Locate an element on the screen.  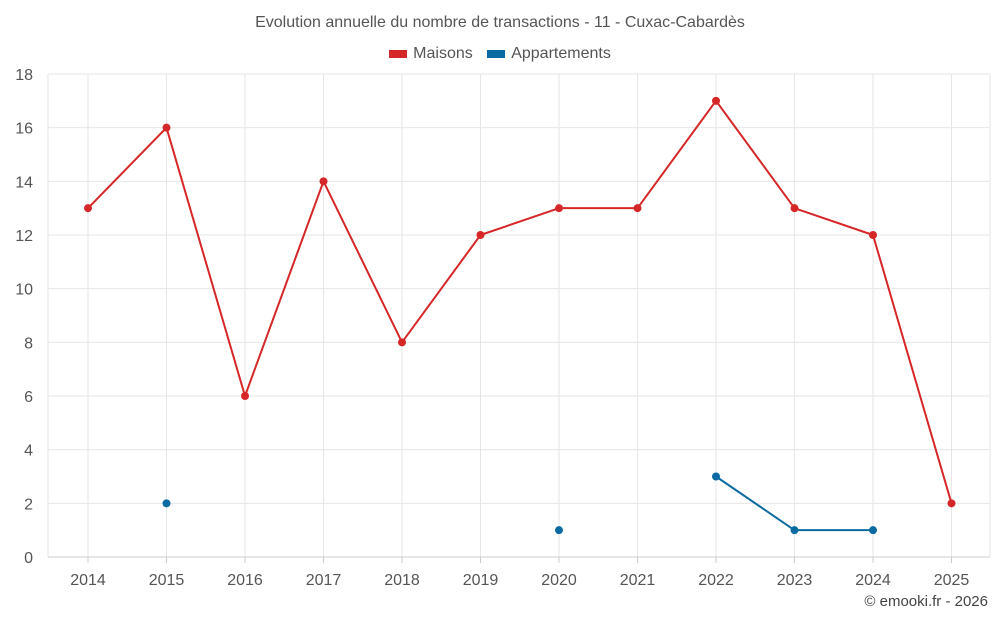
x-tick-label-2014: 2014 is located at coordinates (88, 580).